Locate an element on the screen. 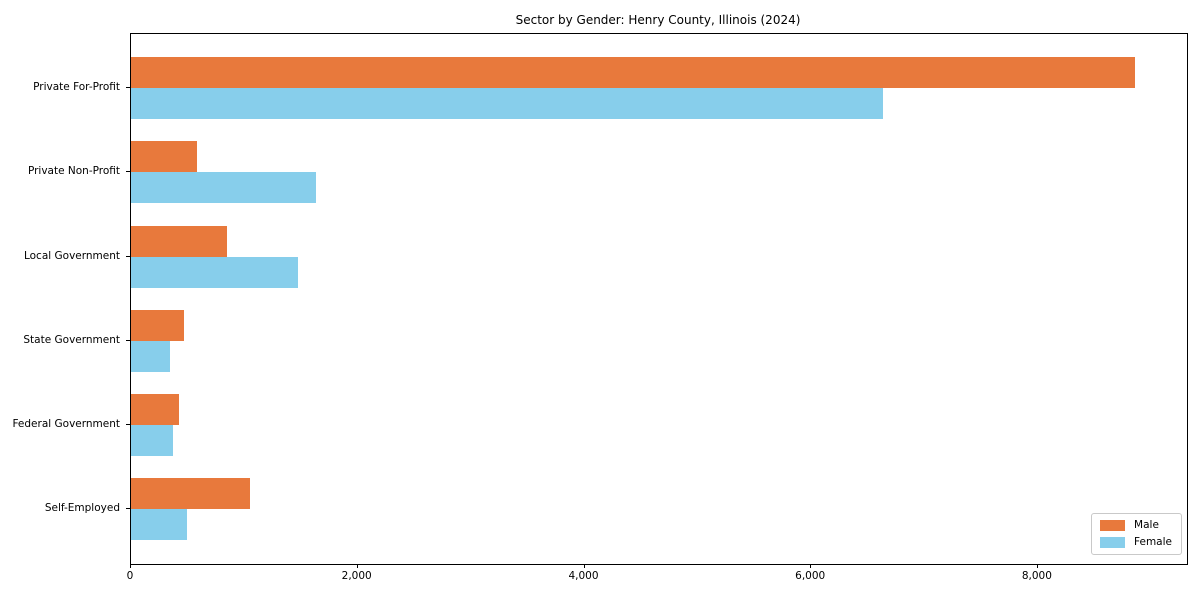 This screenshot has width=1200, height=600. x-tick-label: 0 is located at coordinates (130, 576).